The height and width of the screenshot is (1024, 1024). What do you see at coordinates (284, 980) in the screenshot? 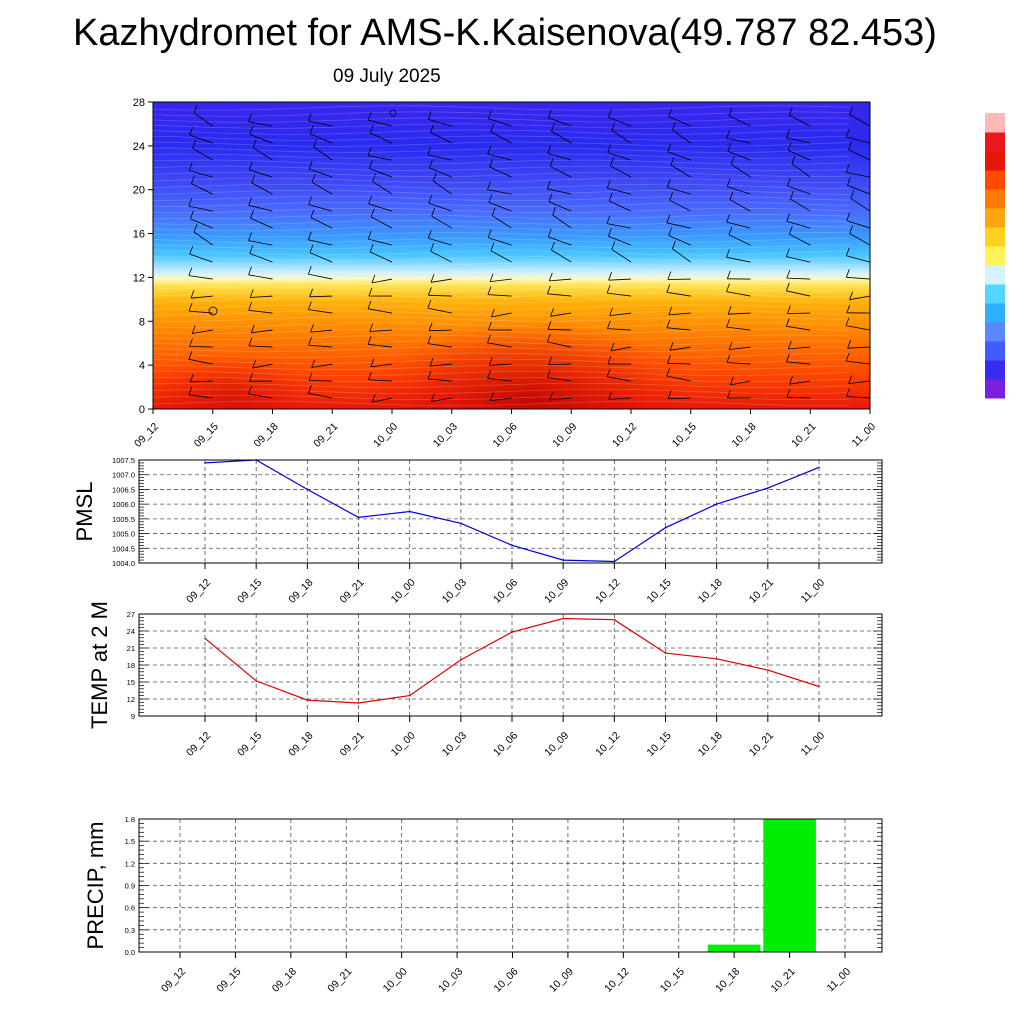
I see `x-tick-label: 09_18` at bounding box center [284, 980].